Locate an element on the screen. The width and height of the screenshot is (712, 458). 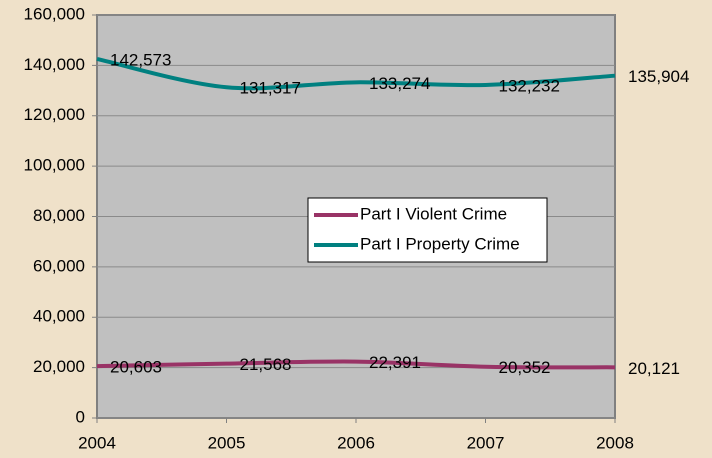
data-label: 21,568 is located at coordinates (266, 364).